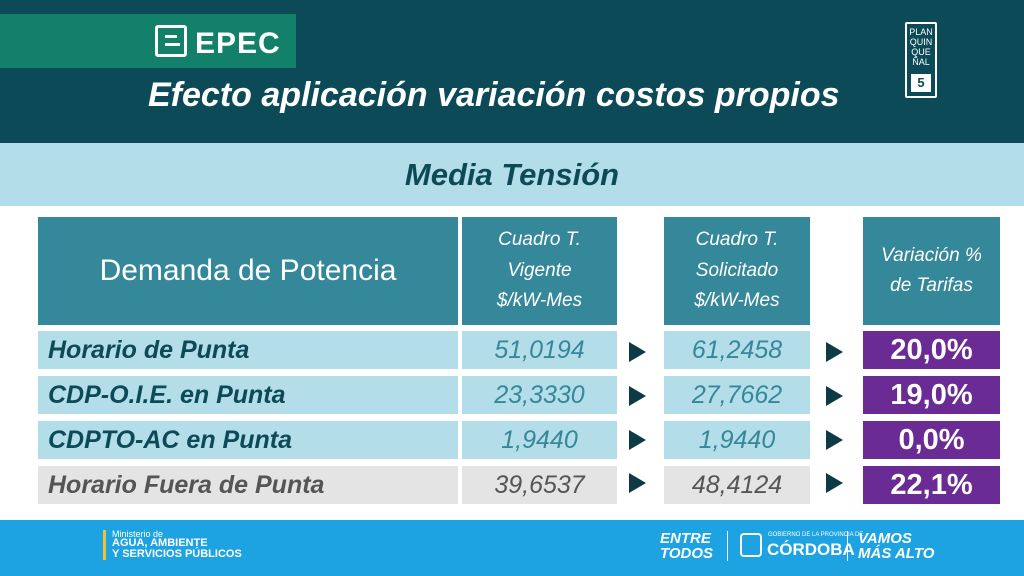 This screenshot has height=576, width=1024. Describe the element at coordinates (177, 548) in the screenshot. I see `ministerio-name: AGUA, AMBIENTE Y SERVICIOS PÚBLICOS` at that location.